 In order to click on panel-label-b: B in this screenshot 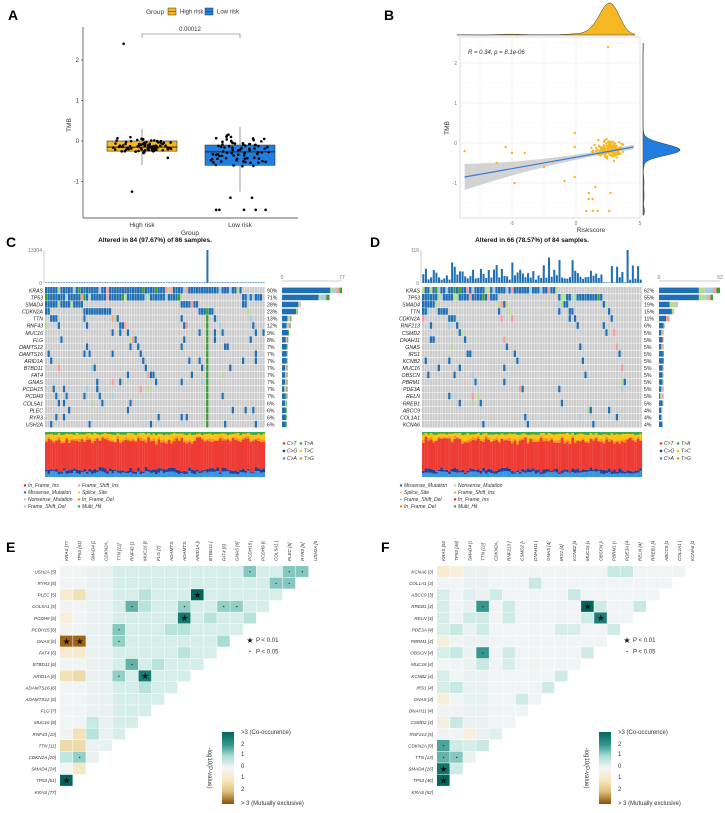, I will do `click(389, 15)`.